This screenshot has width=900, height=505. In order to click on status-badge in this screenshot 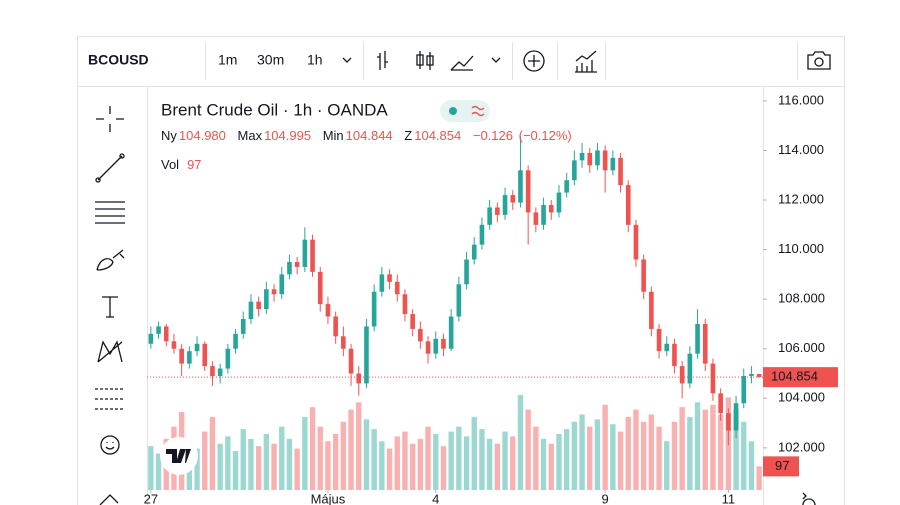, I will do `click(465, 111)`.